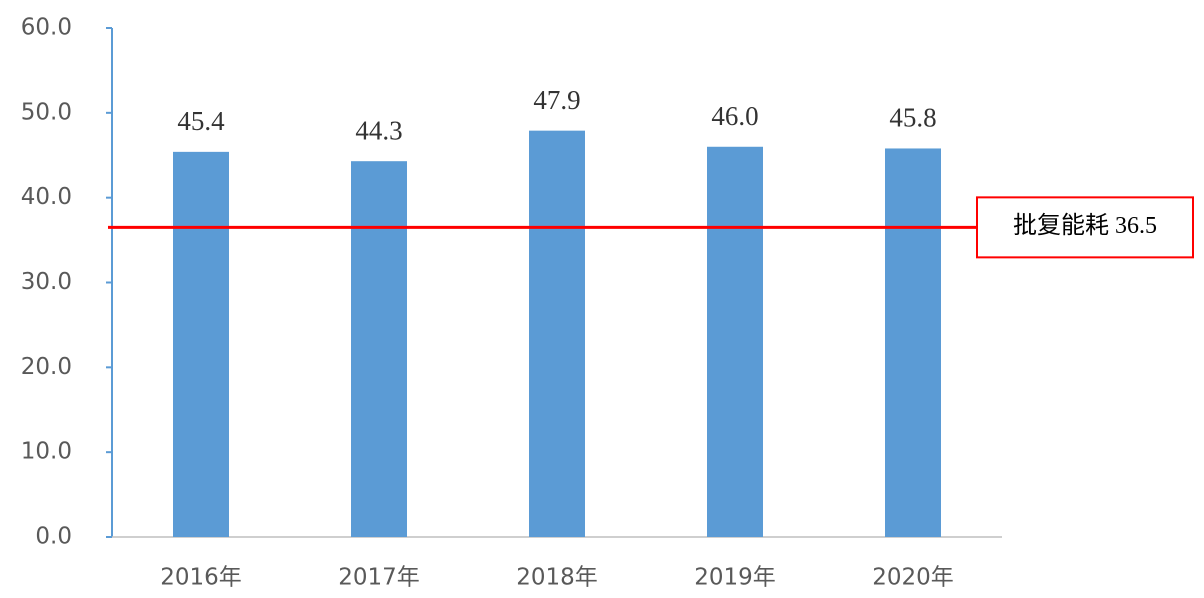 The width and height of the screenshot is (1204, 598). Describe the element at coordinates (912, 118) in the screenshot. I see `value-label: 45.8` at that location.